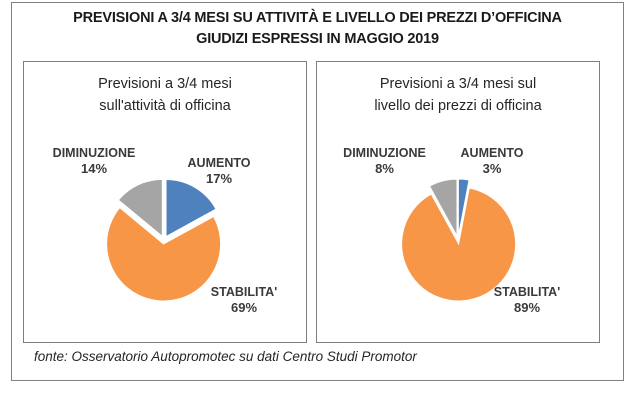 The width and height of the screenshot is (640, 400). What do you see at coordinates (527, 307) in the screenshot?
I see `data-label-stabilita-prezzi-pct: 89%` at bounding box center [527, 307].